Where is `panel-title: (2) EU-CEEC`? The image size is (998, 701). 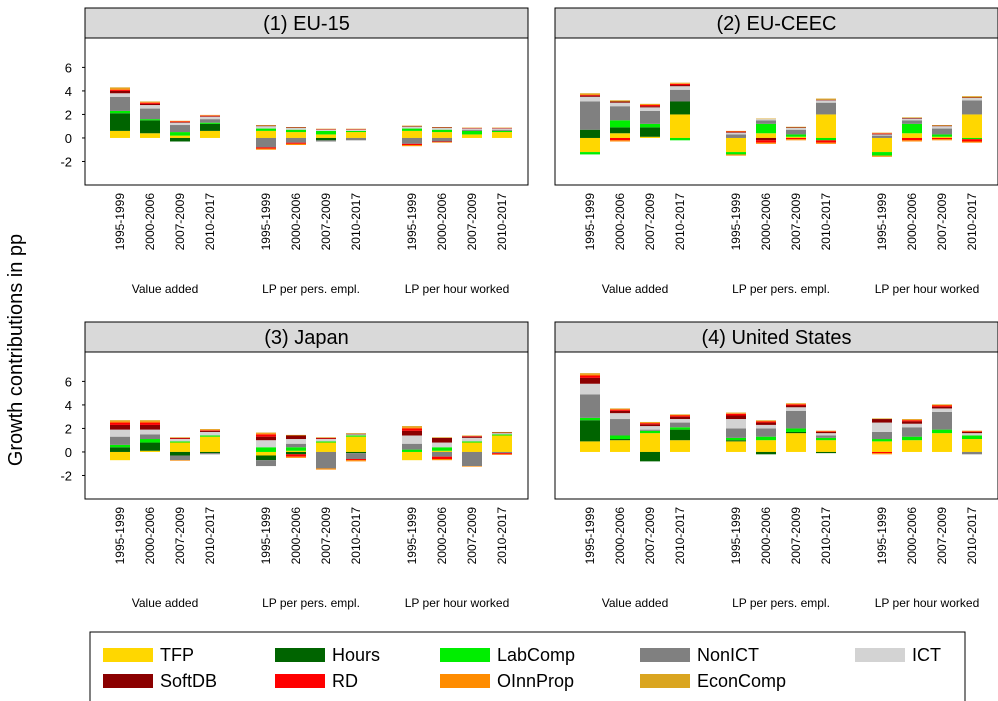
panel-title: (2) EU-CEEC is located at coordinates (776, 24).